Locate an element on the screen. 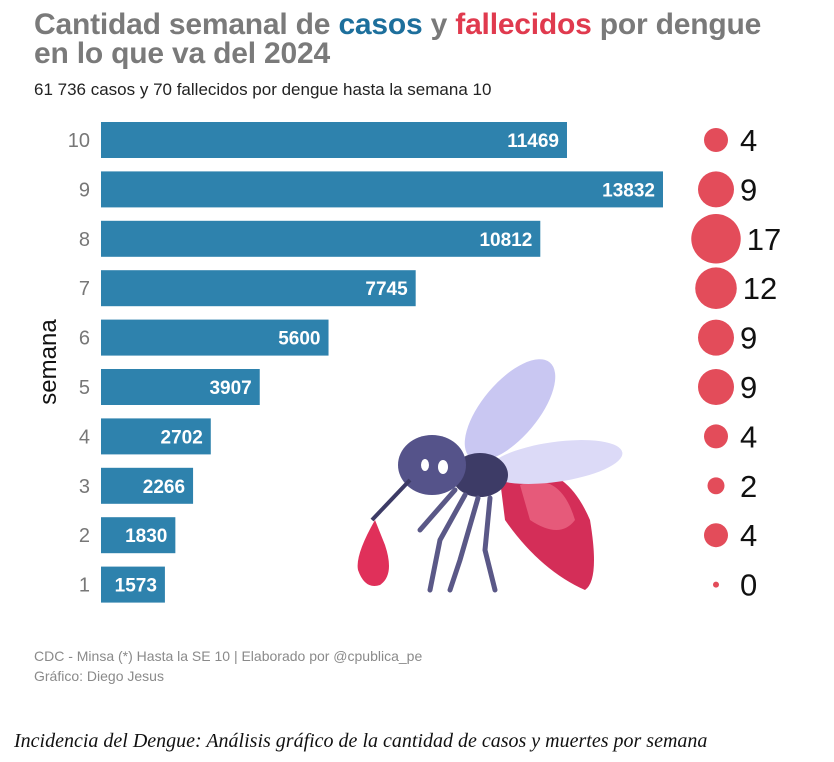  bubble-value-label: 17 is located at coordinates (764, 239).